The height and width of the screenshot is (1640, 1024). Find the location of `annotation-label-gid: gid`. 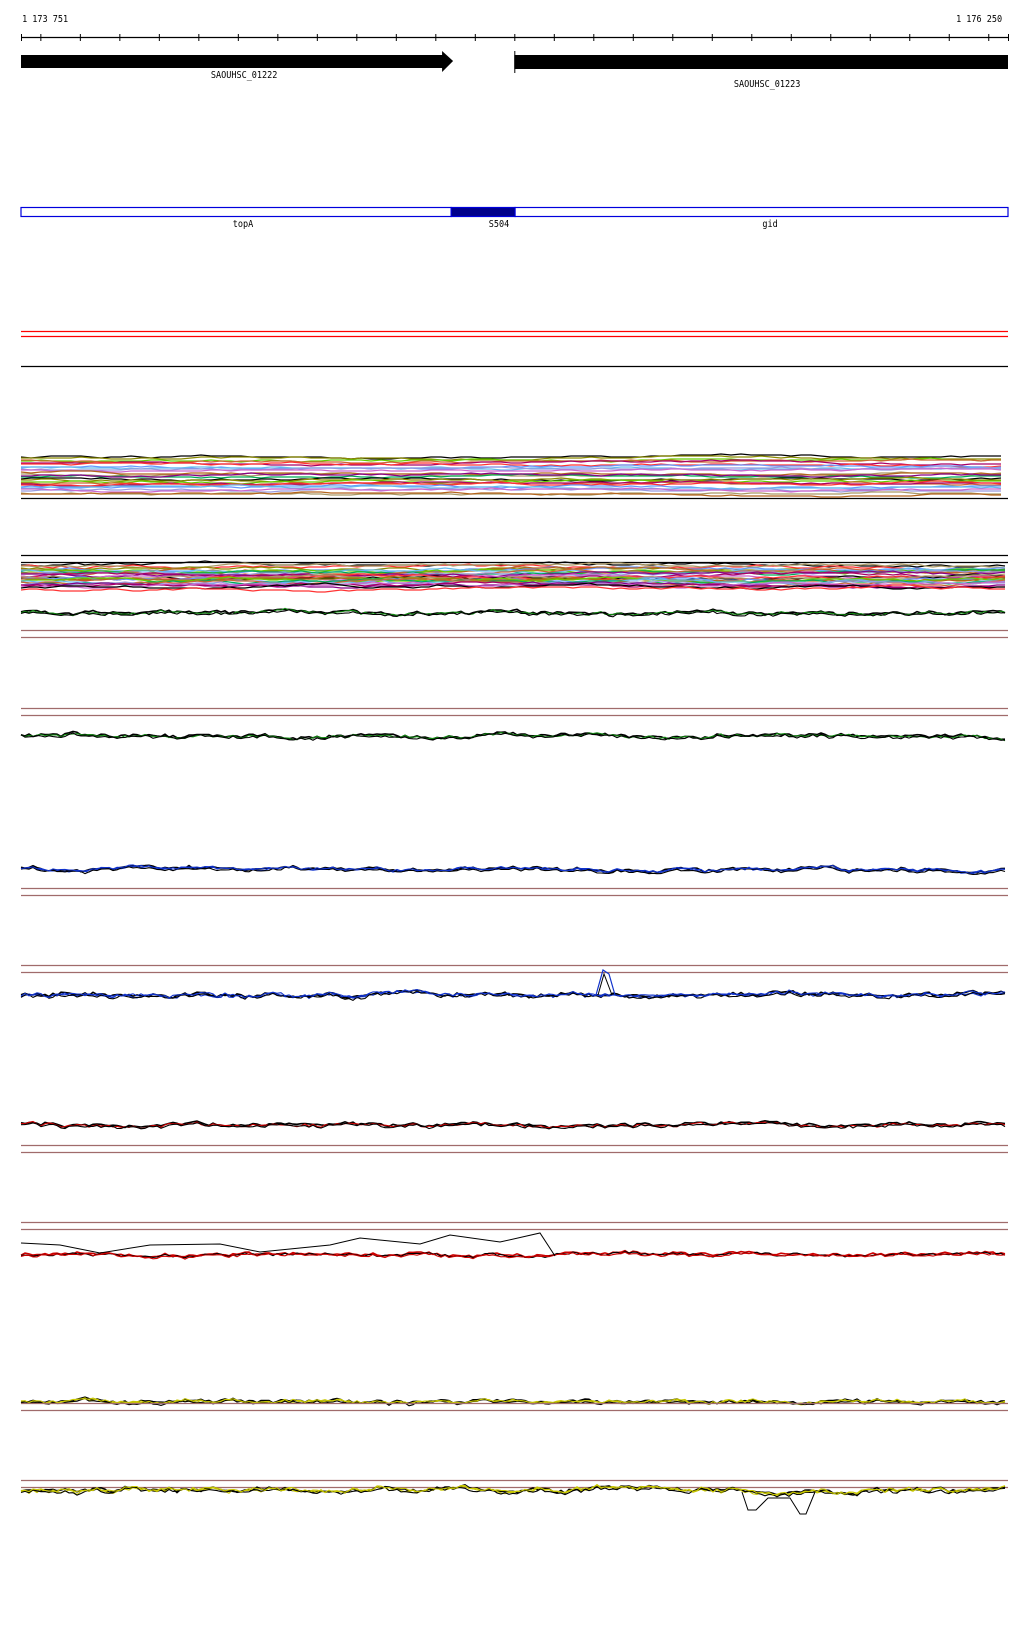

annotation-label-gid: gid is located at coordinates (770, 224).